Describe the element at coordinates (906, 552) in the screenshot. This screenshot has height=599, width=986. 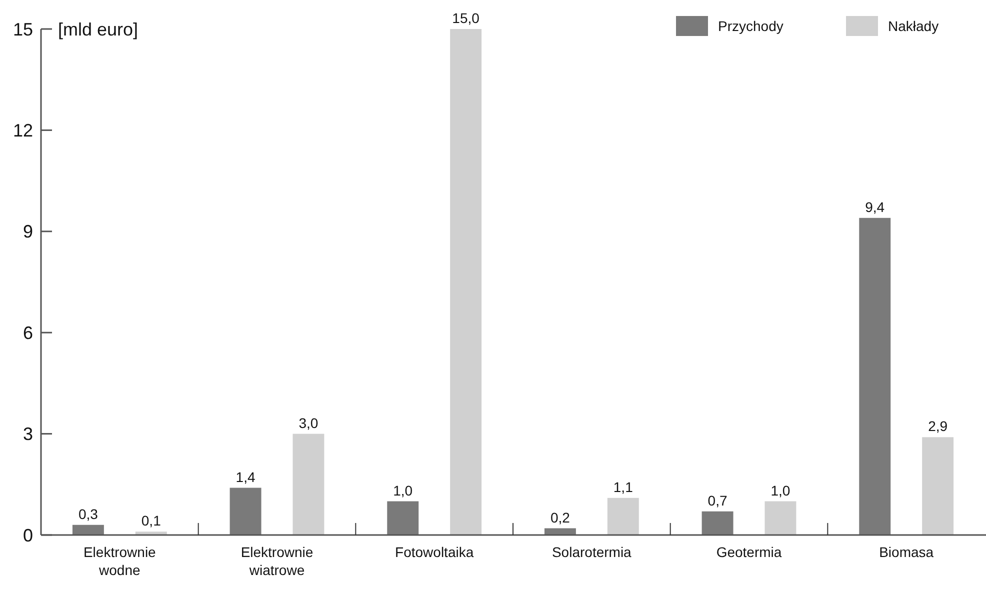
I see `x-tick-label: Biomasa` at that location.